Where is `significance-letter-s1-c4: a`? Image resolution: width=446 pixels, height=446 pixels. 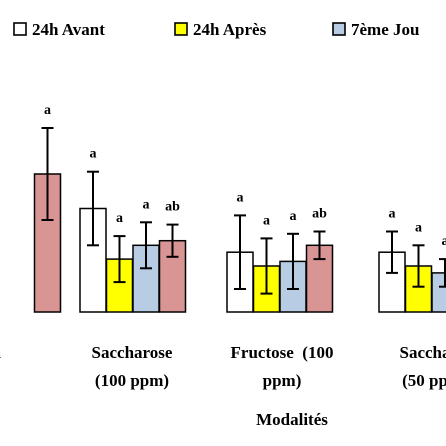
significance-letter-s1-c4: a is located at coordinates (392, 214).